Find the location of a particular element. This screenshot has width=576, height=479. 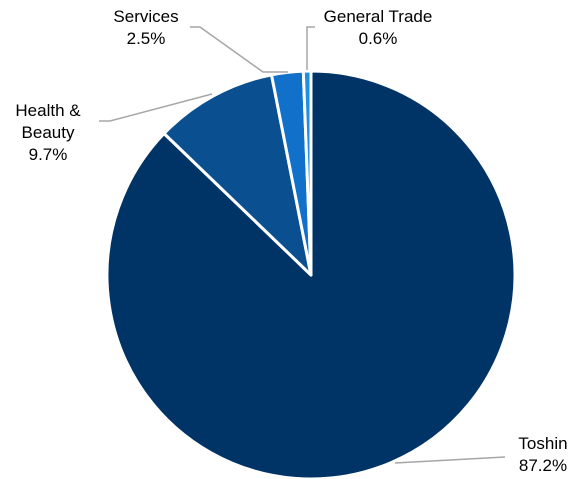

slice-name-general-trade: General Trade is located at coordinates (378, 16).